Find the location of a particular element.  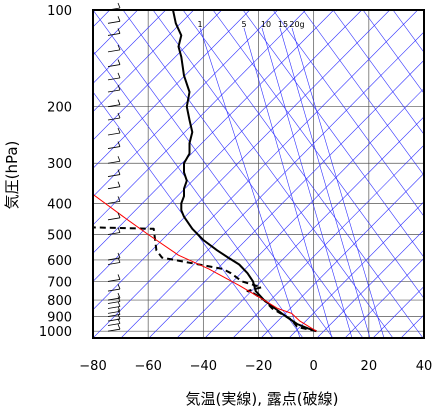

x-tick-label: −80 is located at coordinates (92, 366).